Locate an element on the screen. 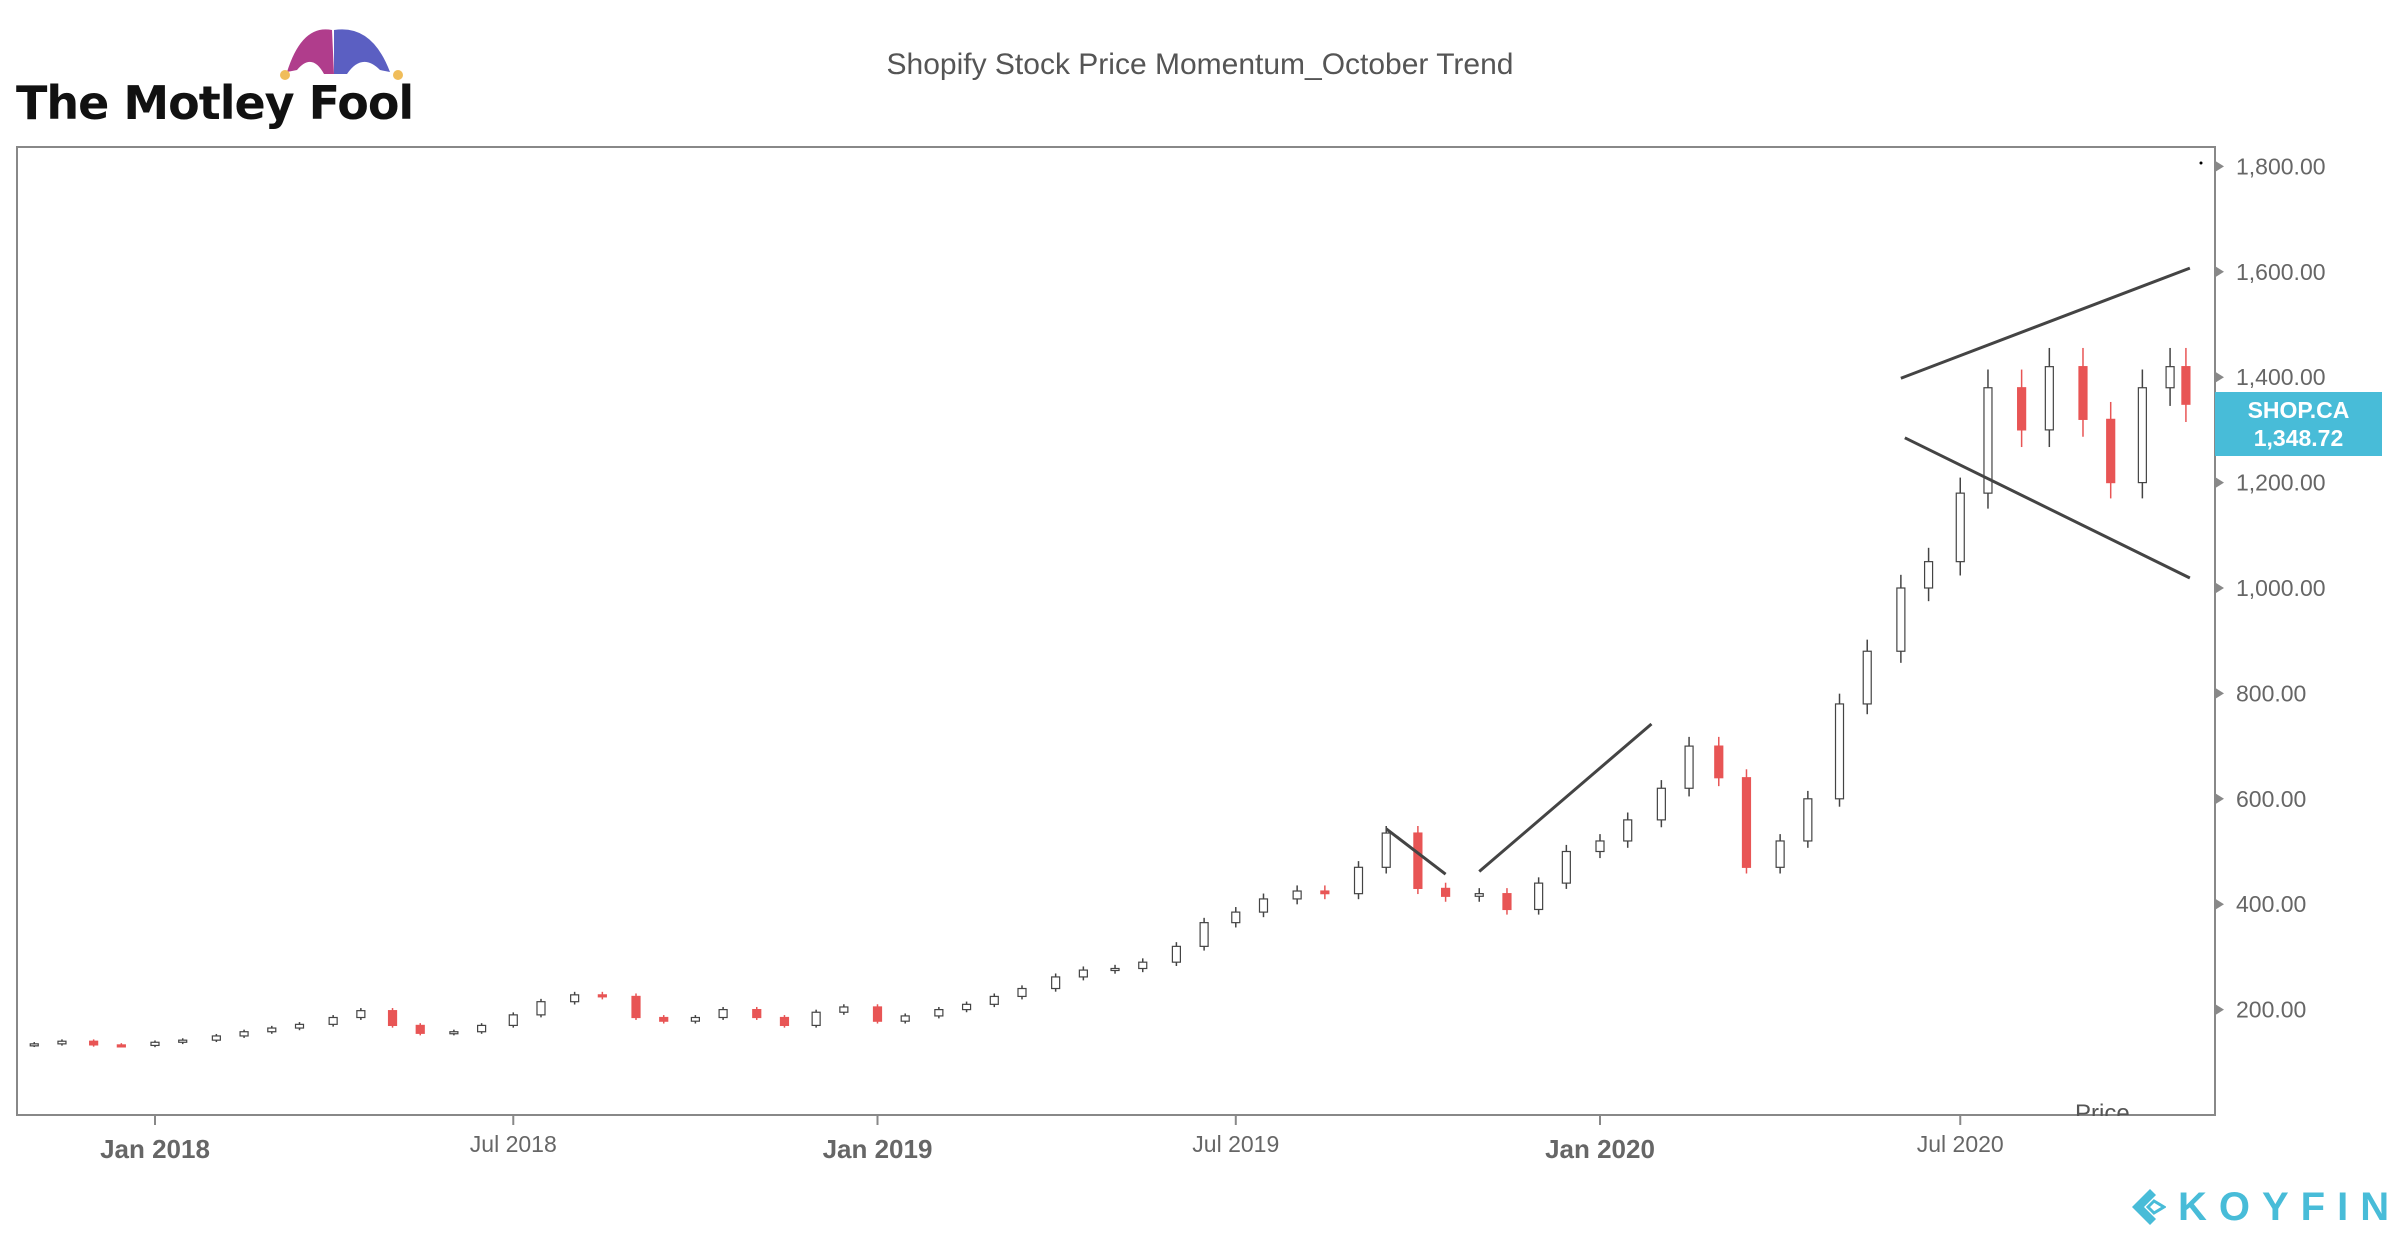 This screenshot has height=1240, width=2400. y-tick-label: 400.00 is located at coordinates (2271, 904).